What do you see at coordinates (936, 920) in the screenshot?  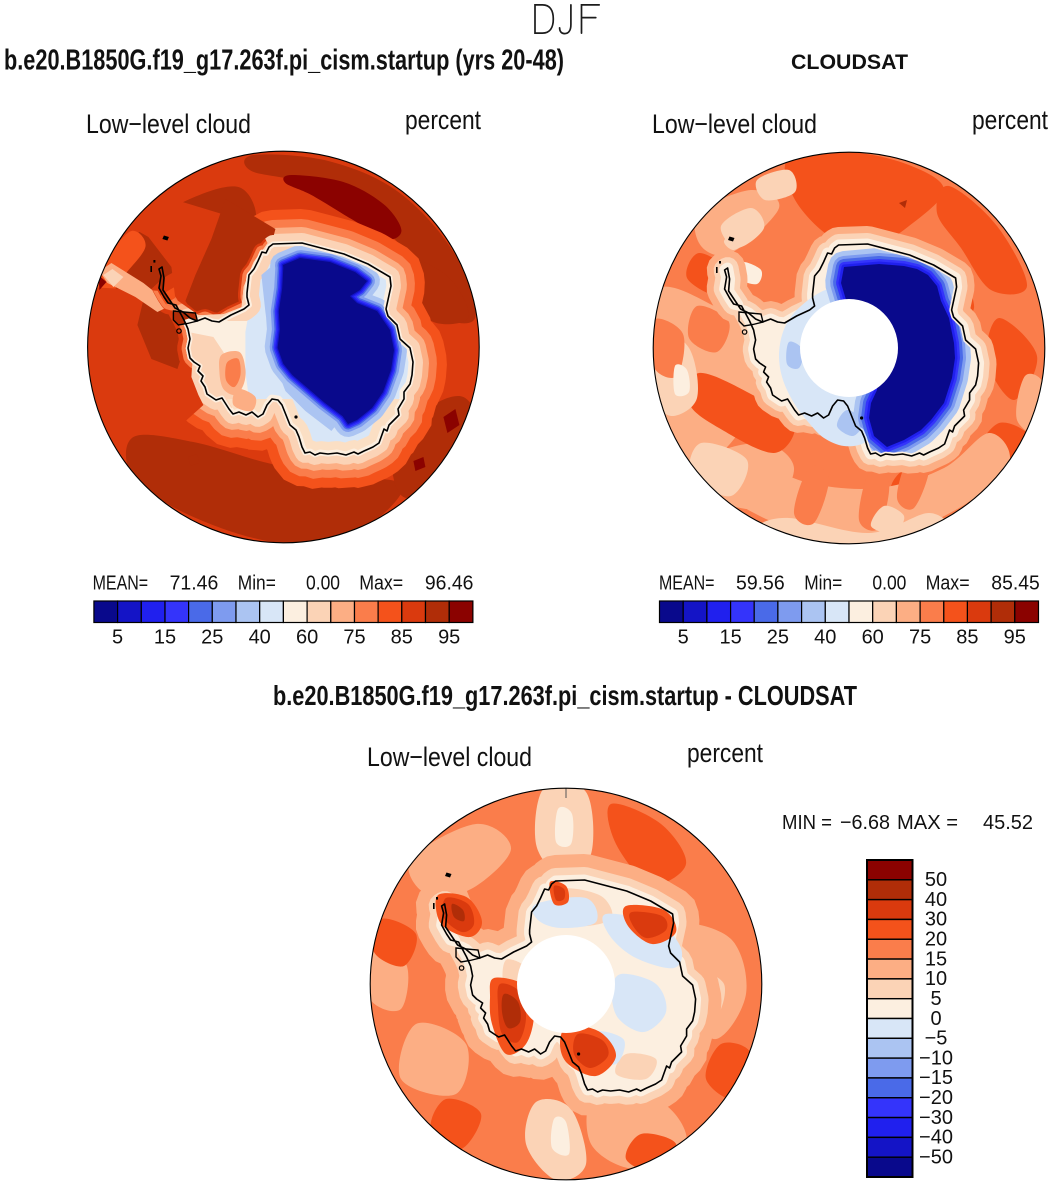 I see `svg-text: 30` at bounding box center [936, 920].